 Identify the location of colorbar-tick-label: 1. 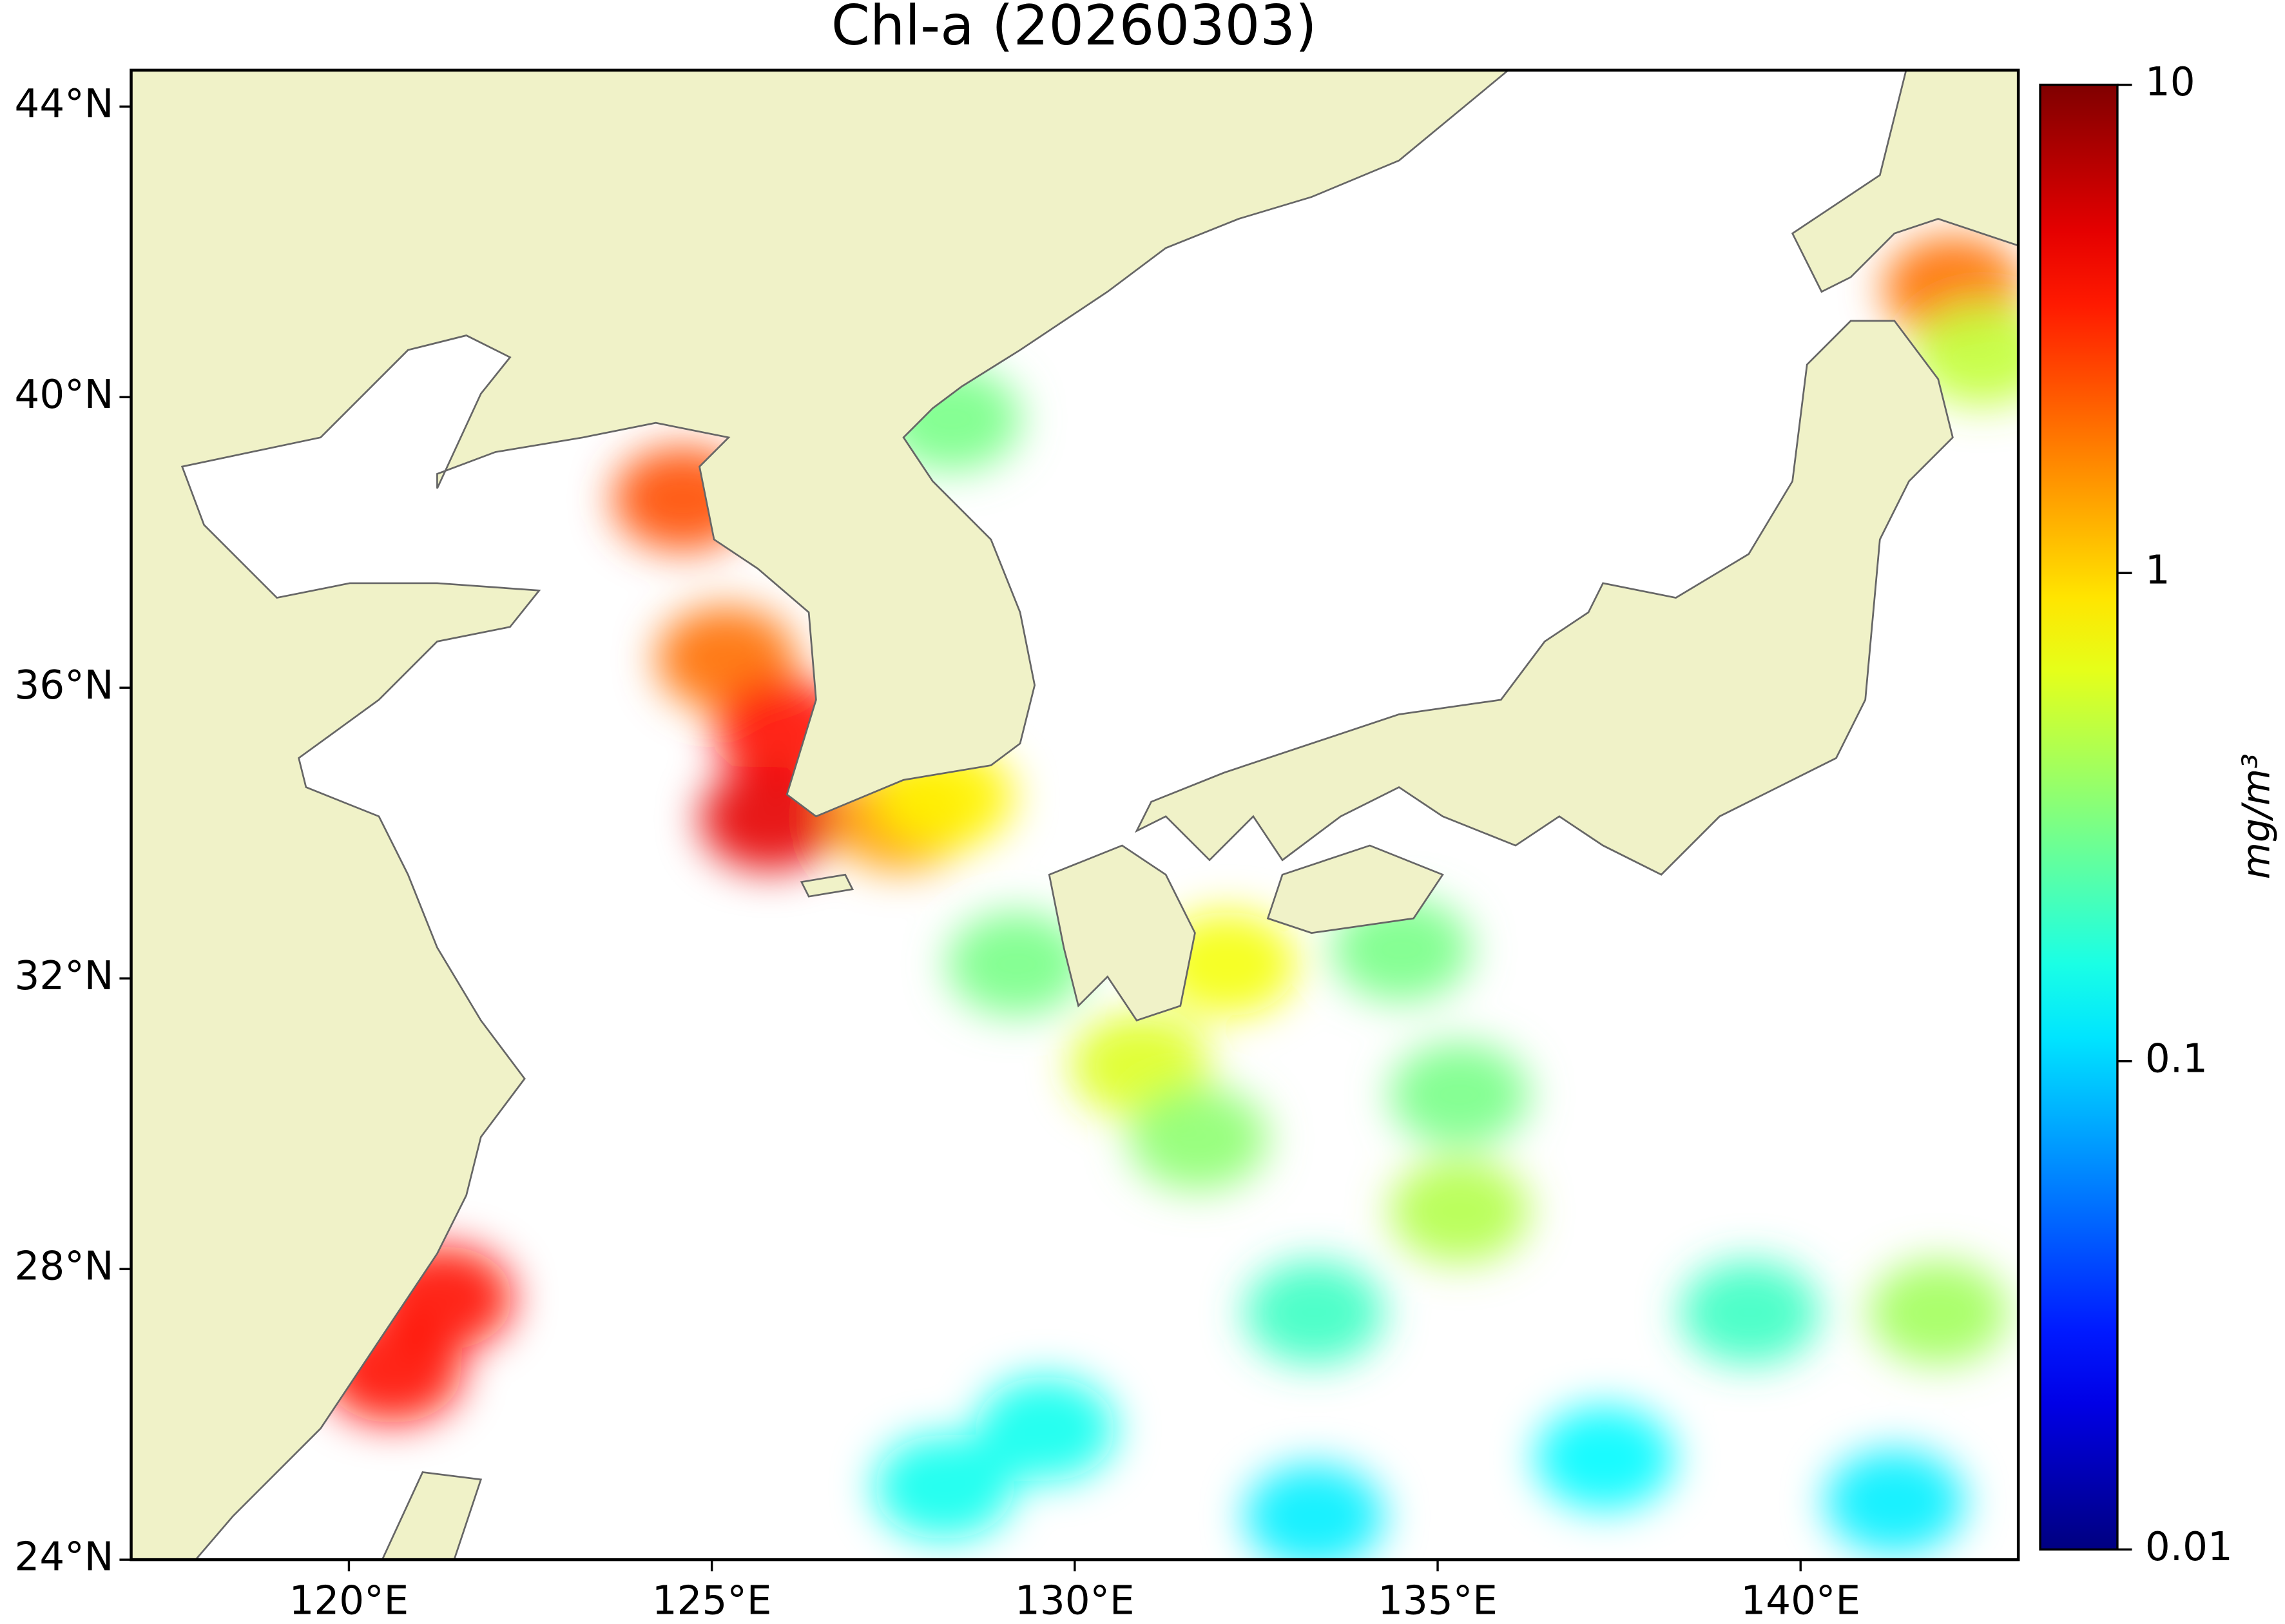
(2157, 571).